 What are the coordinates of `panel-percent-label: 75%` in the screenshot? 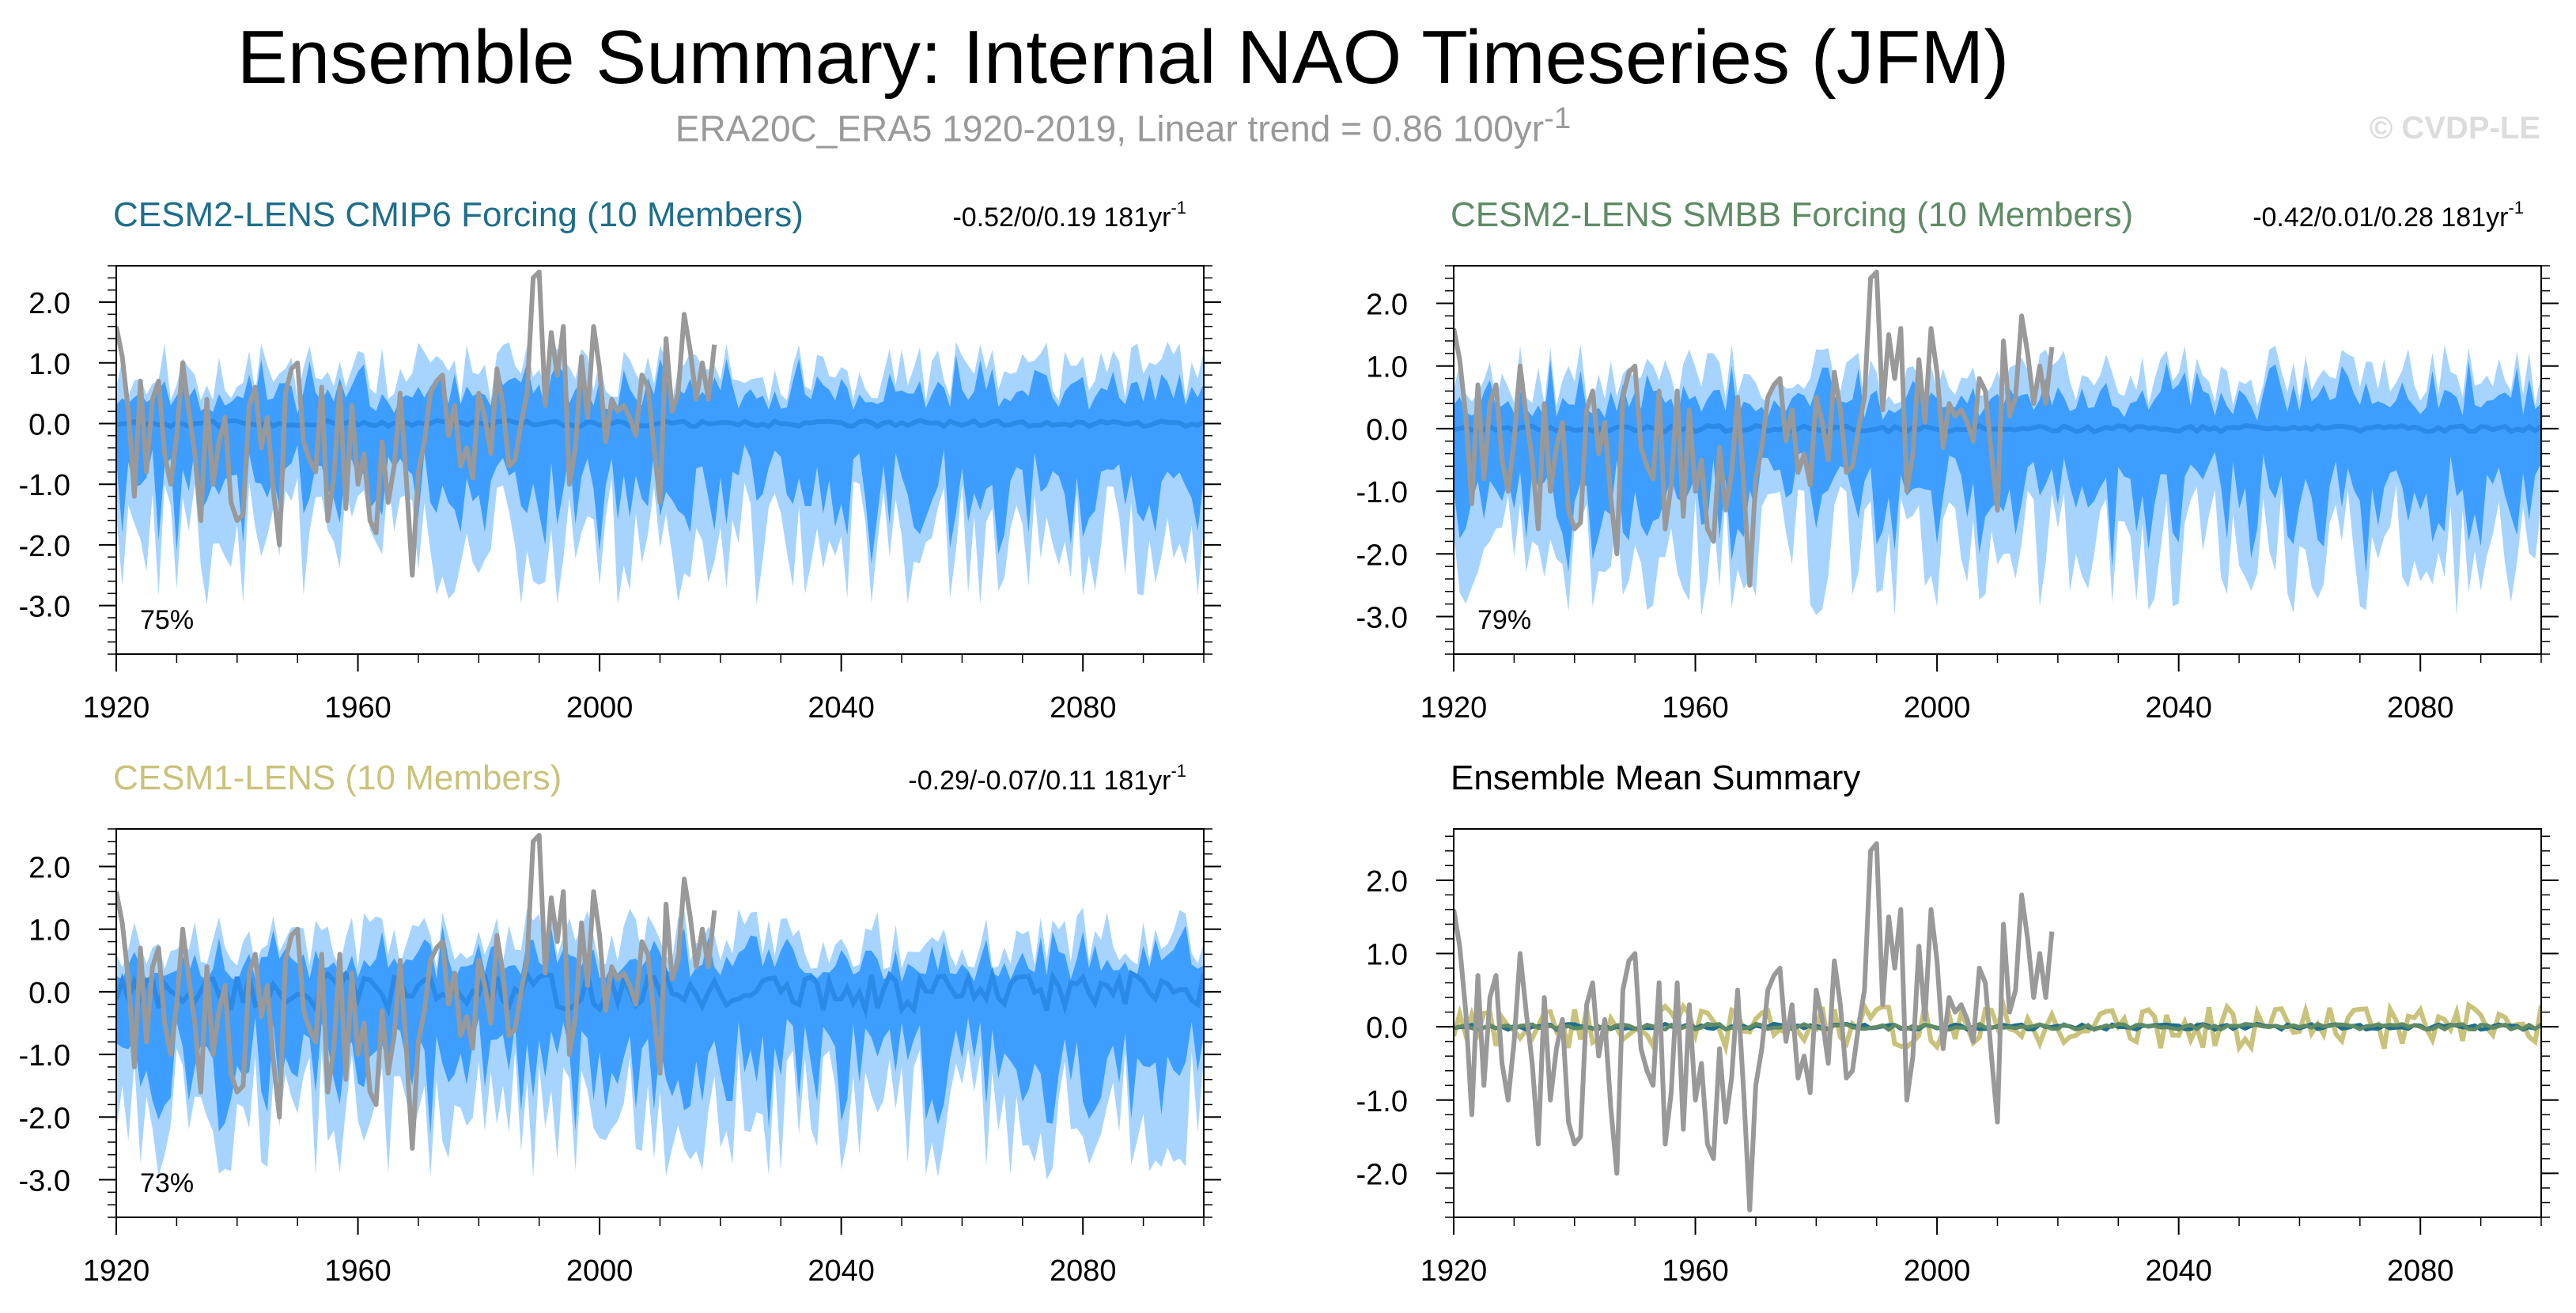 It's located at (167, 620).